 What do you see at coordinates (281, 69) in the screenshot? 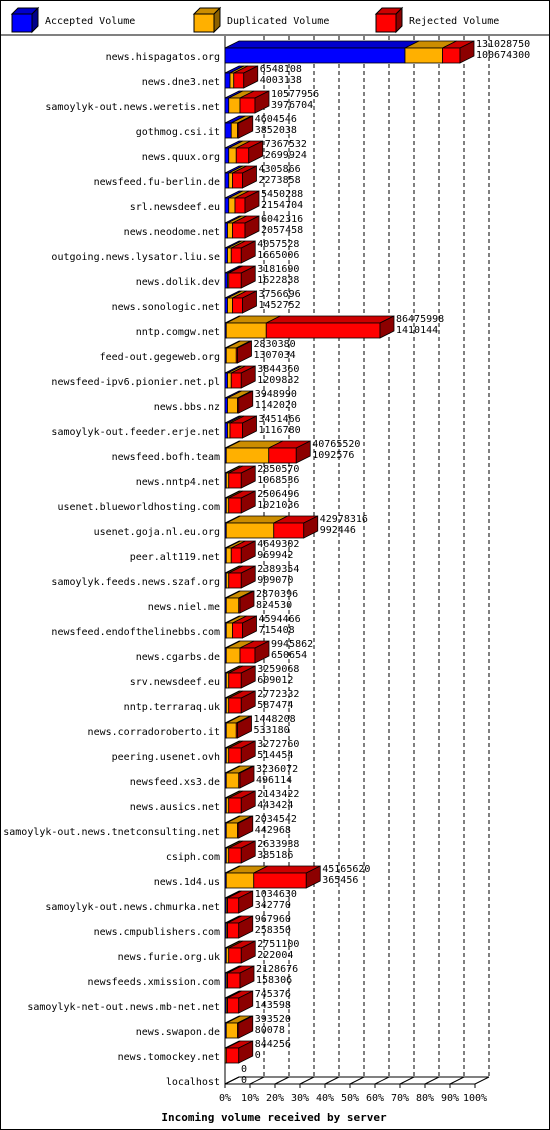
I see `value-total: 6548108` at bounding box center [281, 69].